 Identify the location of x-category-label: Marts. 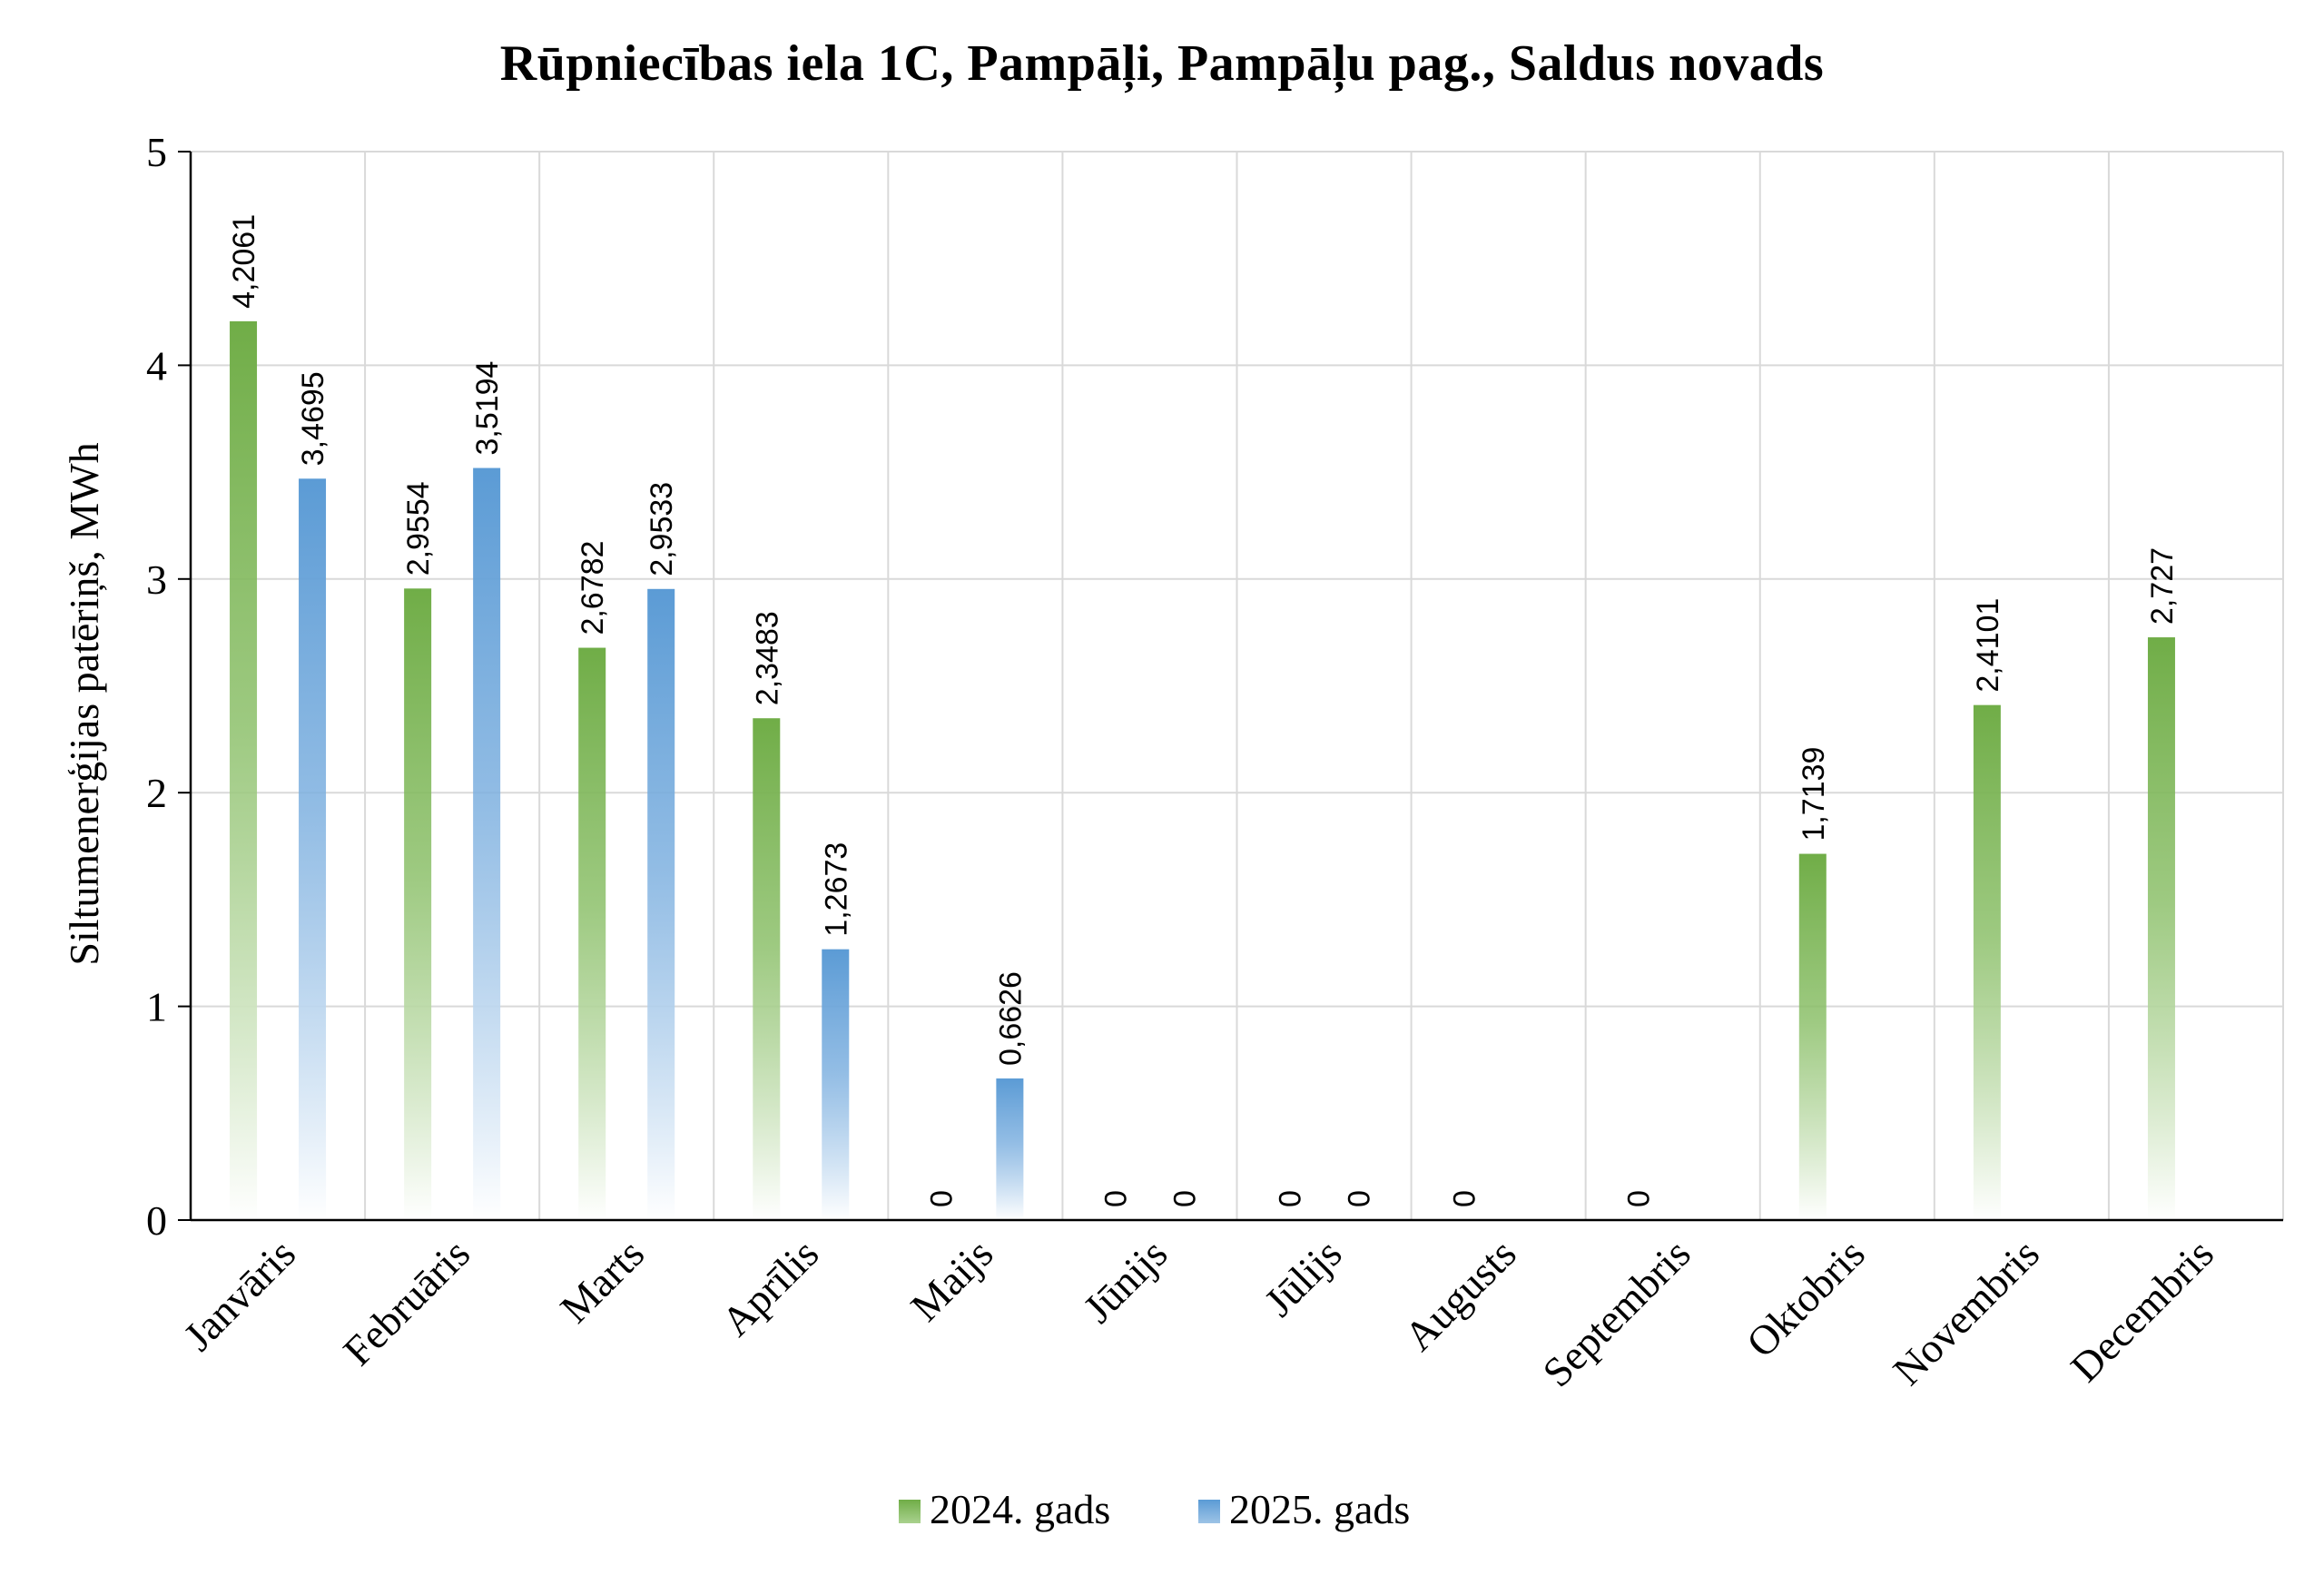
(602, 1281).